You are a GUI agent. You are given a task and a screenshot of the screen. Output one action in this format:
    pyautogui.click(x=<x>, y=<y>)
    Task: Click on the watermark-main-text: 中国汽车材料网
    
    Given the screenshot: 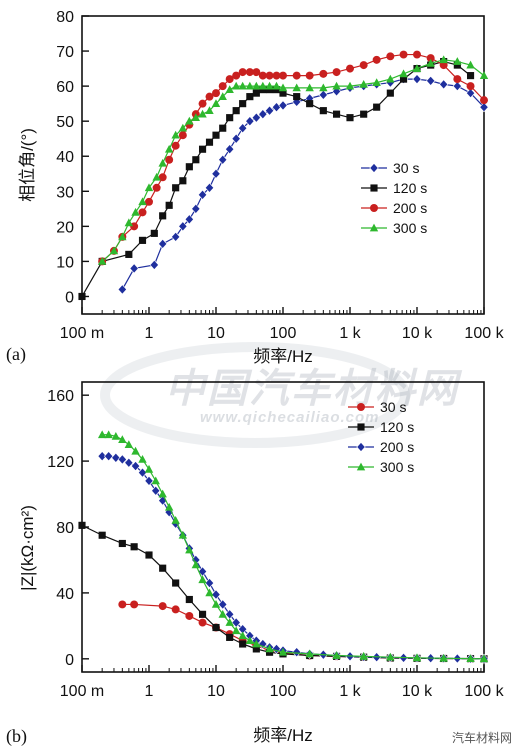 What is the action you would take?
    pyautogui.click(x=314, y=389)
    